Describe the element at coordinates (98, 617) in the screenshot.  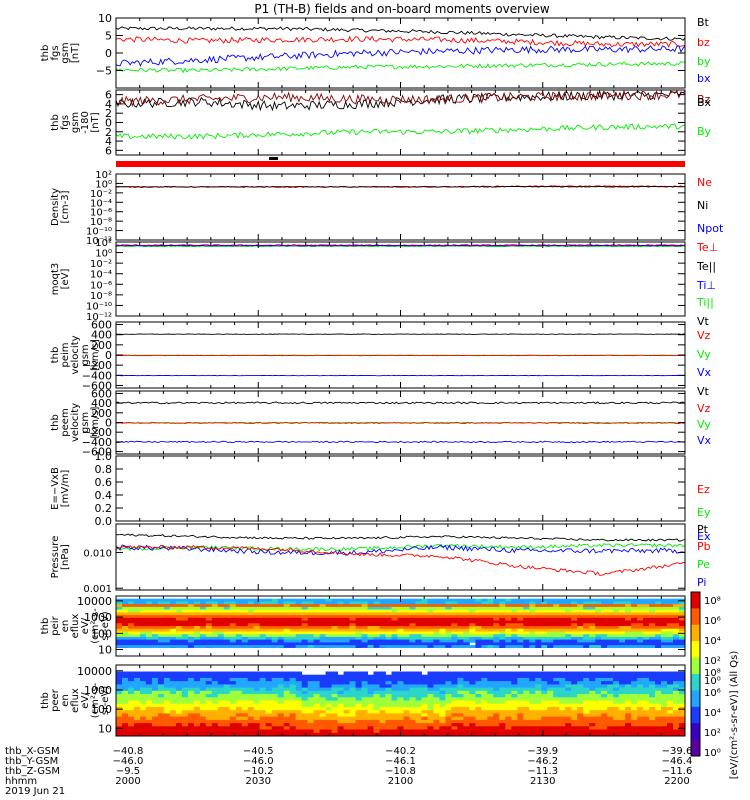
I see `y-tick-label: 1000` at that location.